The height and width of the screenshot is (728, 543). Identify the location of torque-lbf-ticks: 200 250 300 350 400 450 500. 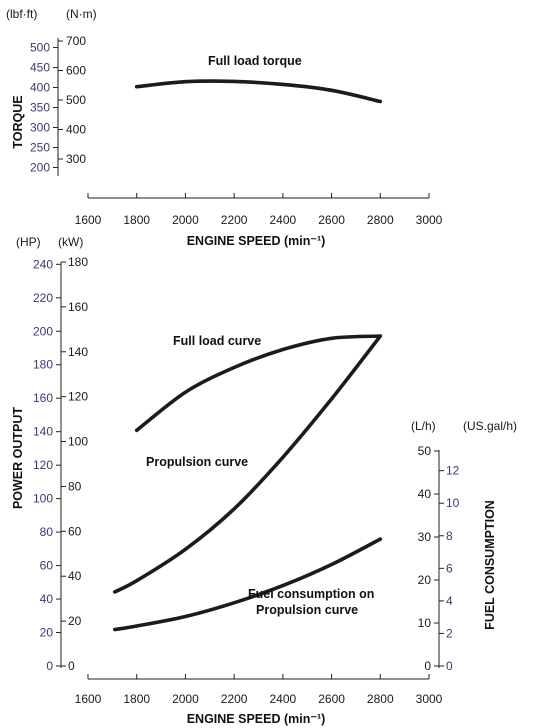
(44, 108).